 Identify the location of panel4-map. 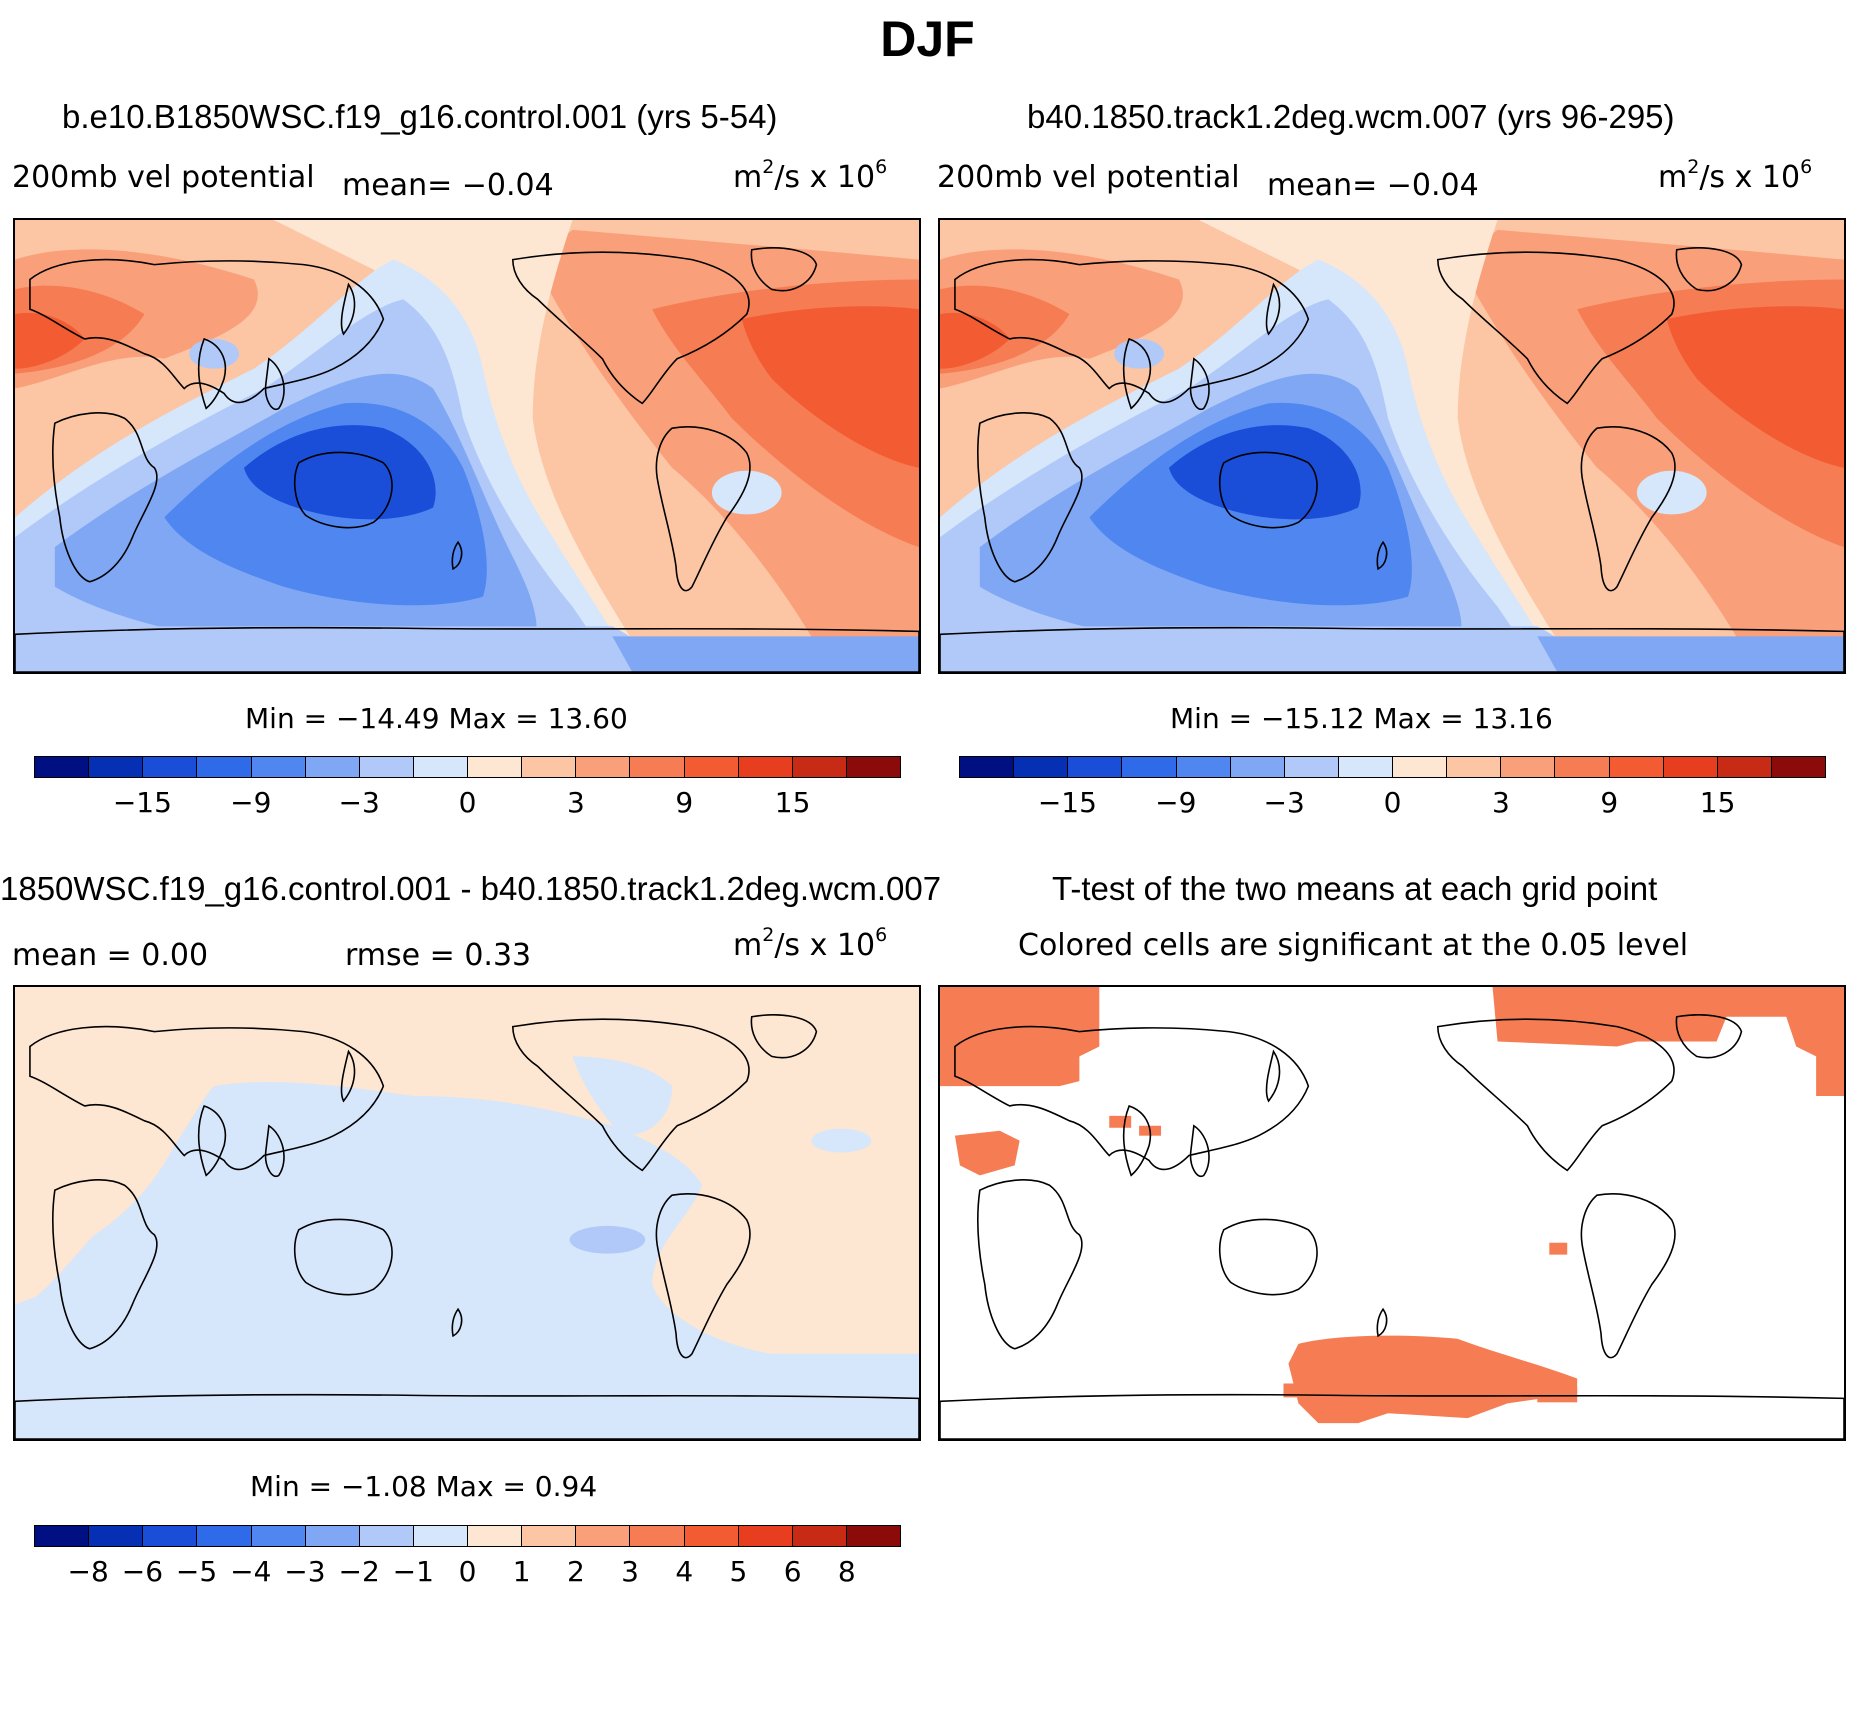
(1392, 1213).